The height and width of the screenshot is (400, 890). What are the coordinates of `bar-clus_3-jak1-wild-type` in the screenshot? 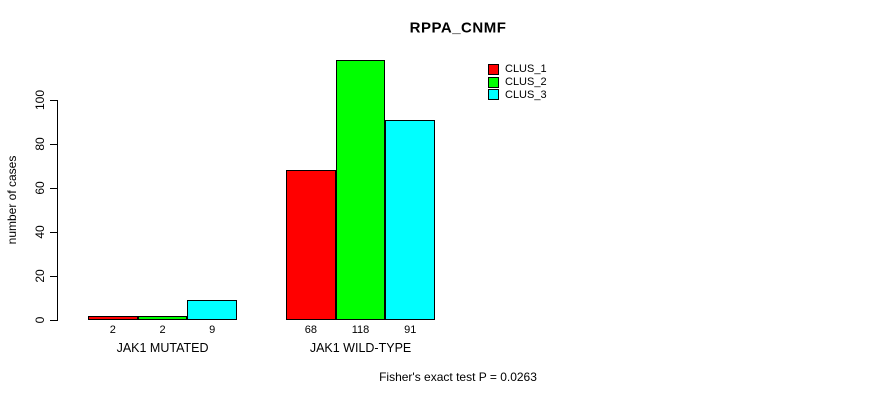 It's located at (410, 220).